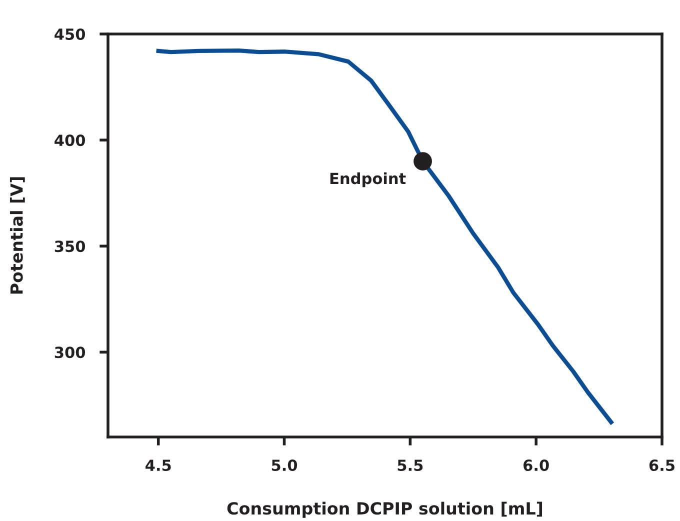 The image size is (680, 521). What do you see at coordinates (384, 510) in the screenshot?
I see `x-axis-title: Consumption DCPIP solution [mL]` at bounding box center [384, 510].